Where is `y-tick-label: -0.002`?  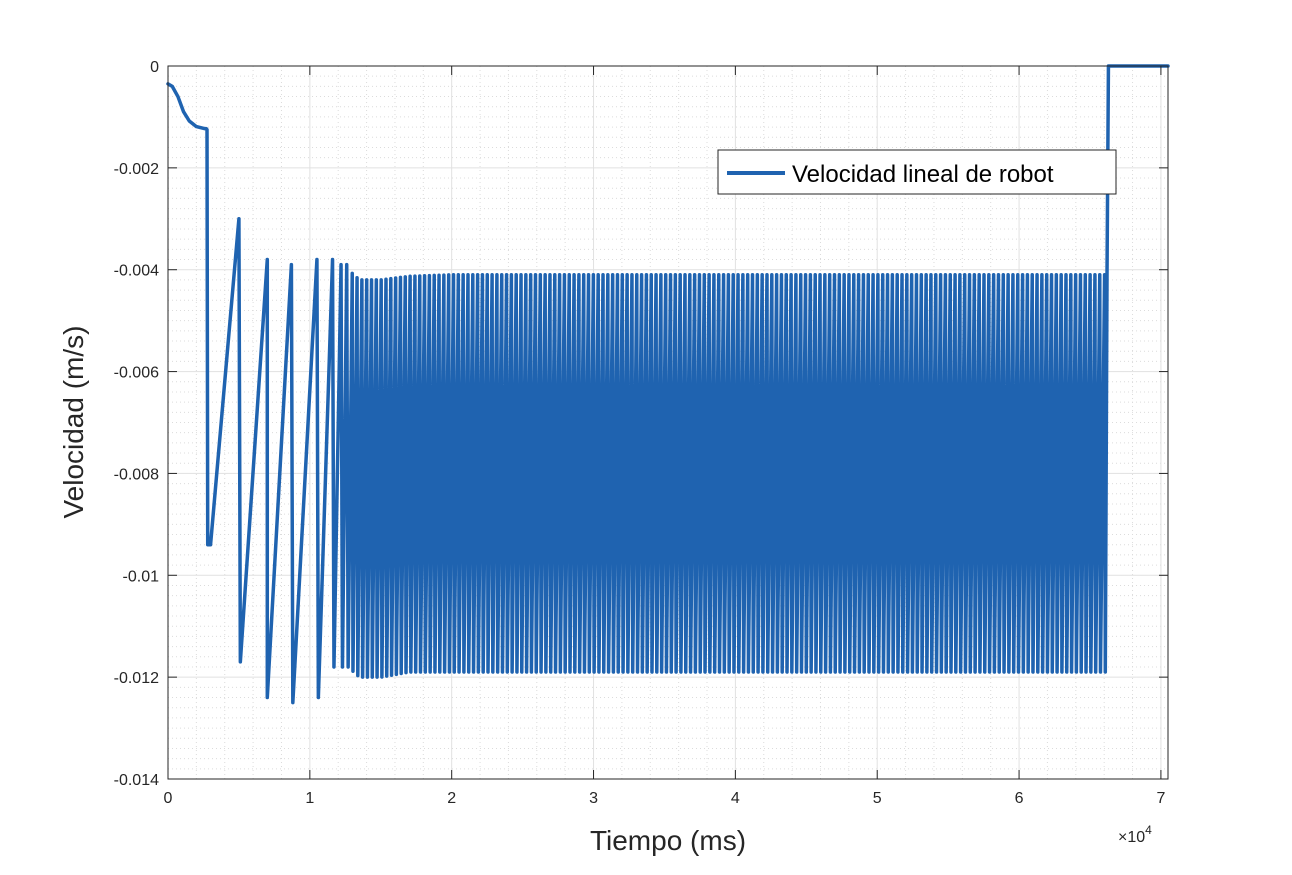 y-tick-label: -0.002 is located at coordinates (136, 169).